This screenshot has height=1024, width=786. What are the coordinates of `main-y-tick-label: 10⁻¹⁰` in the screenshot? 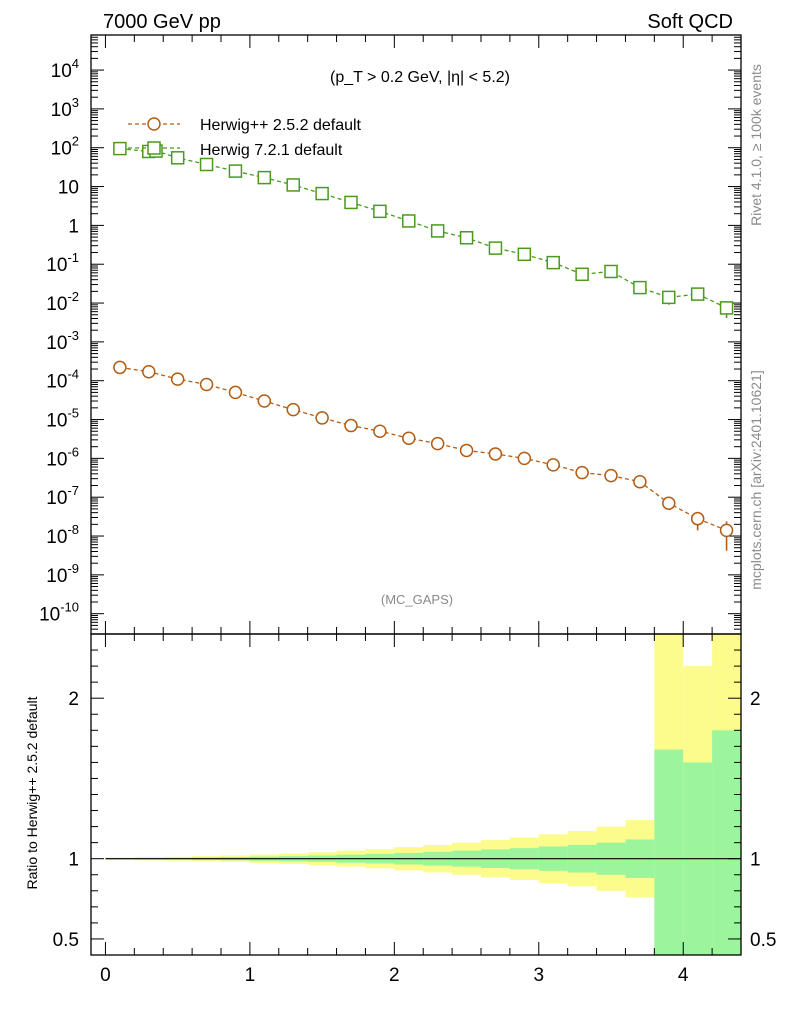 It's located at (59, 613).